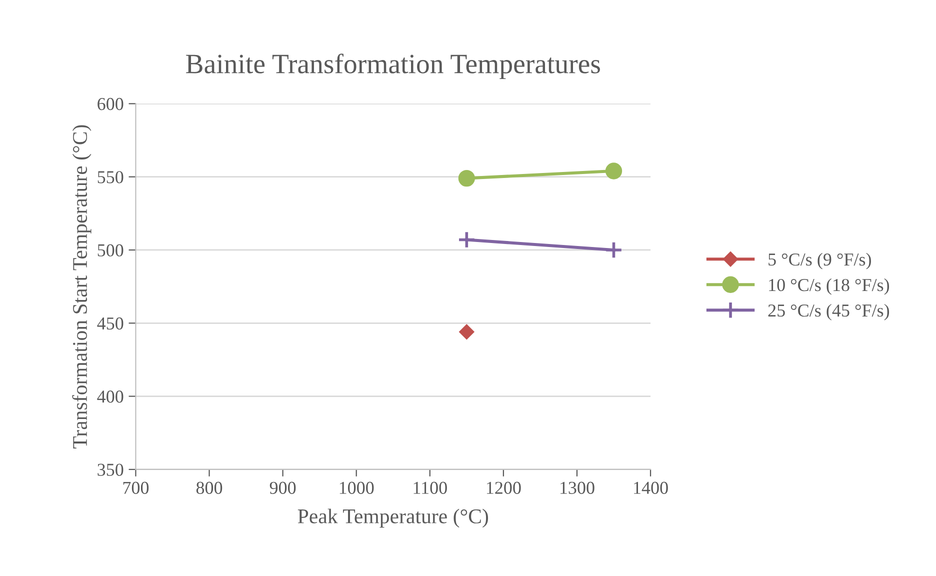  Describe the element at coordinates (393, 67) in the screenshot. I see `chart-title: Bainite Transformation Temperatures` at that location.